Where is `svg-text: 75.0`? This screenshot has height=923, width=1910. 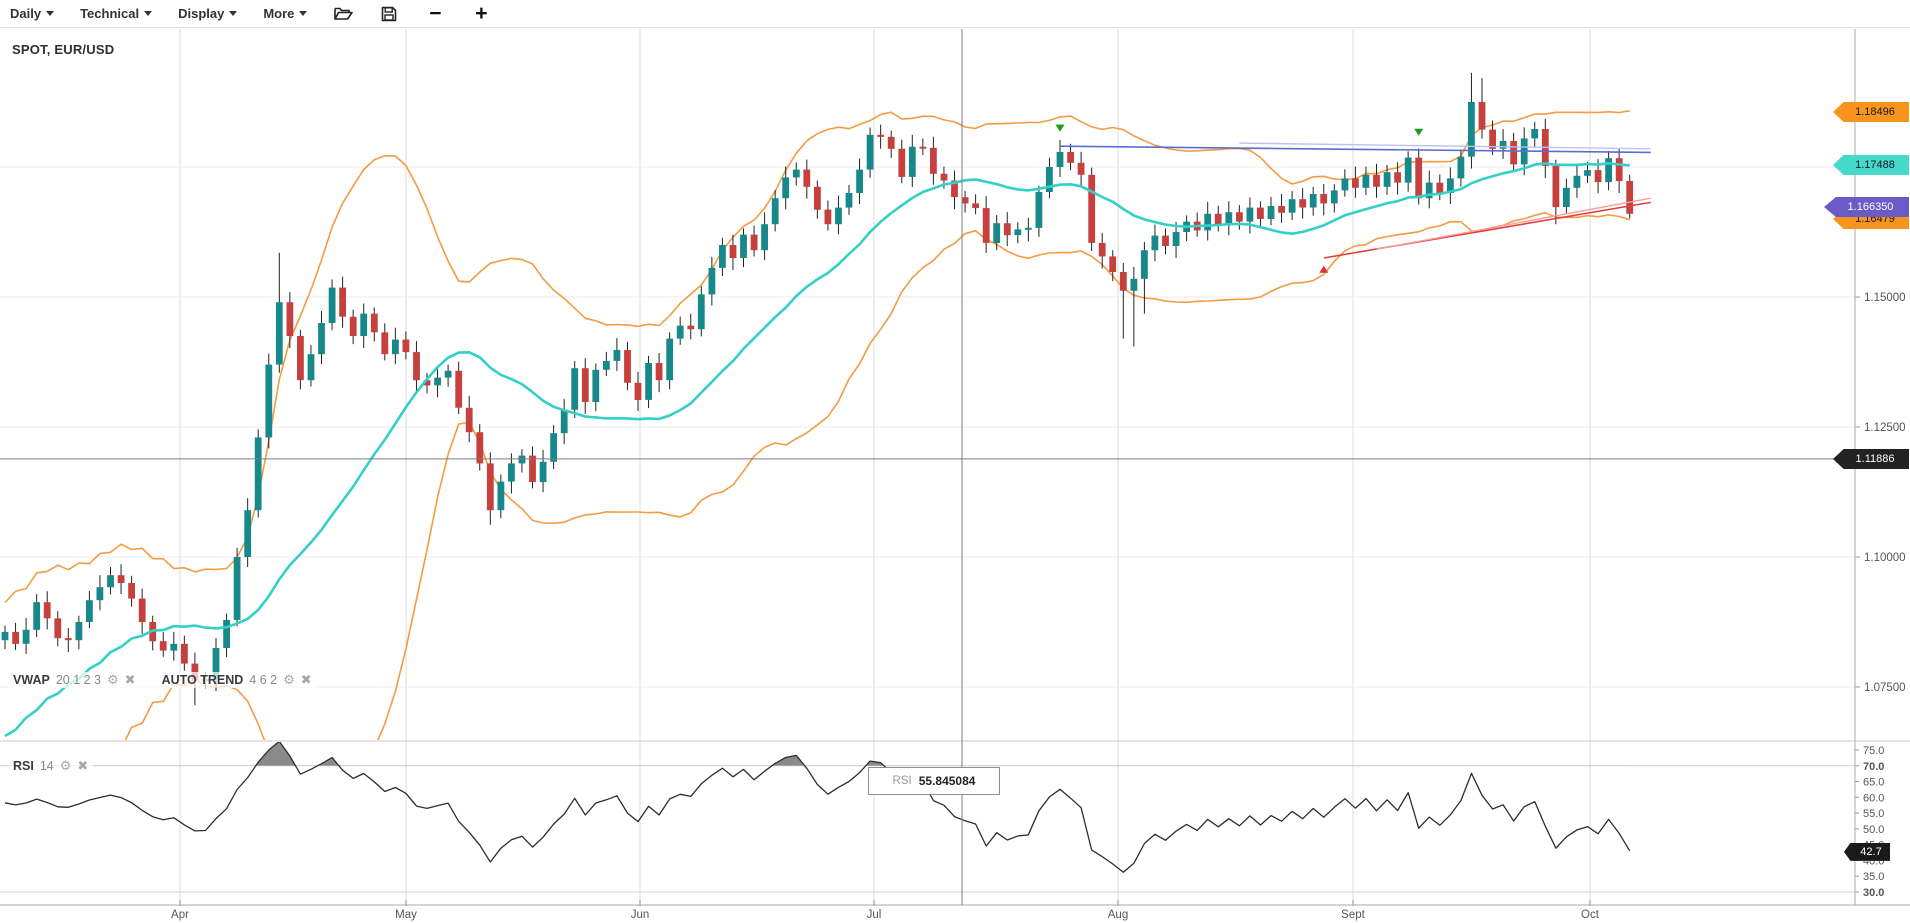
svg-text: 75.0 is located at coordinates (1873, 751).